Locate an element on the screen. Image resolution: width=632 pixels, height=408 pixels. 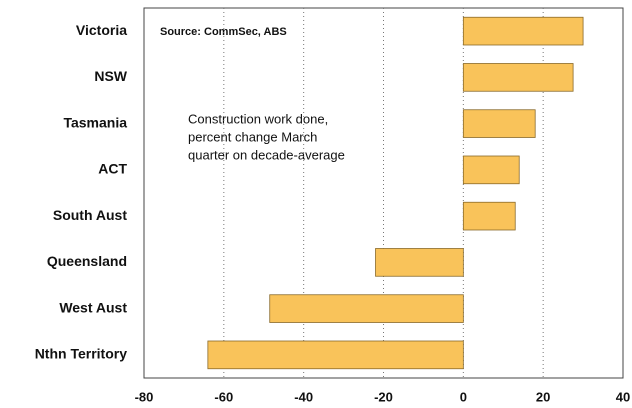
annotation: percent change March is located at coordinates (252, 136).